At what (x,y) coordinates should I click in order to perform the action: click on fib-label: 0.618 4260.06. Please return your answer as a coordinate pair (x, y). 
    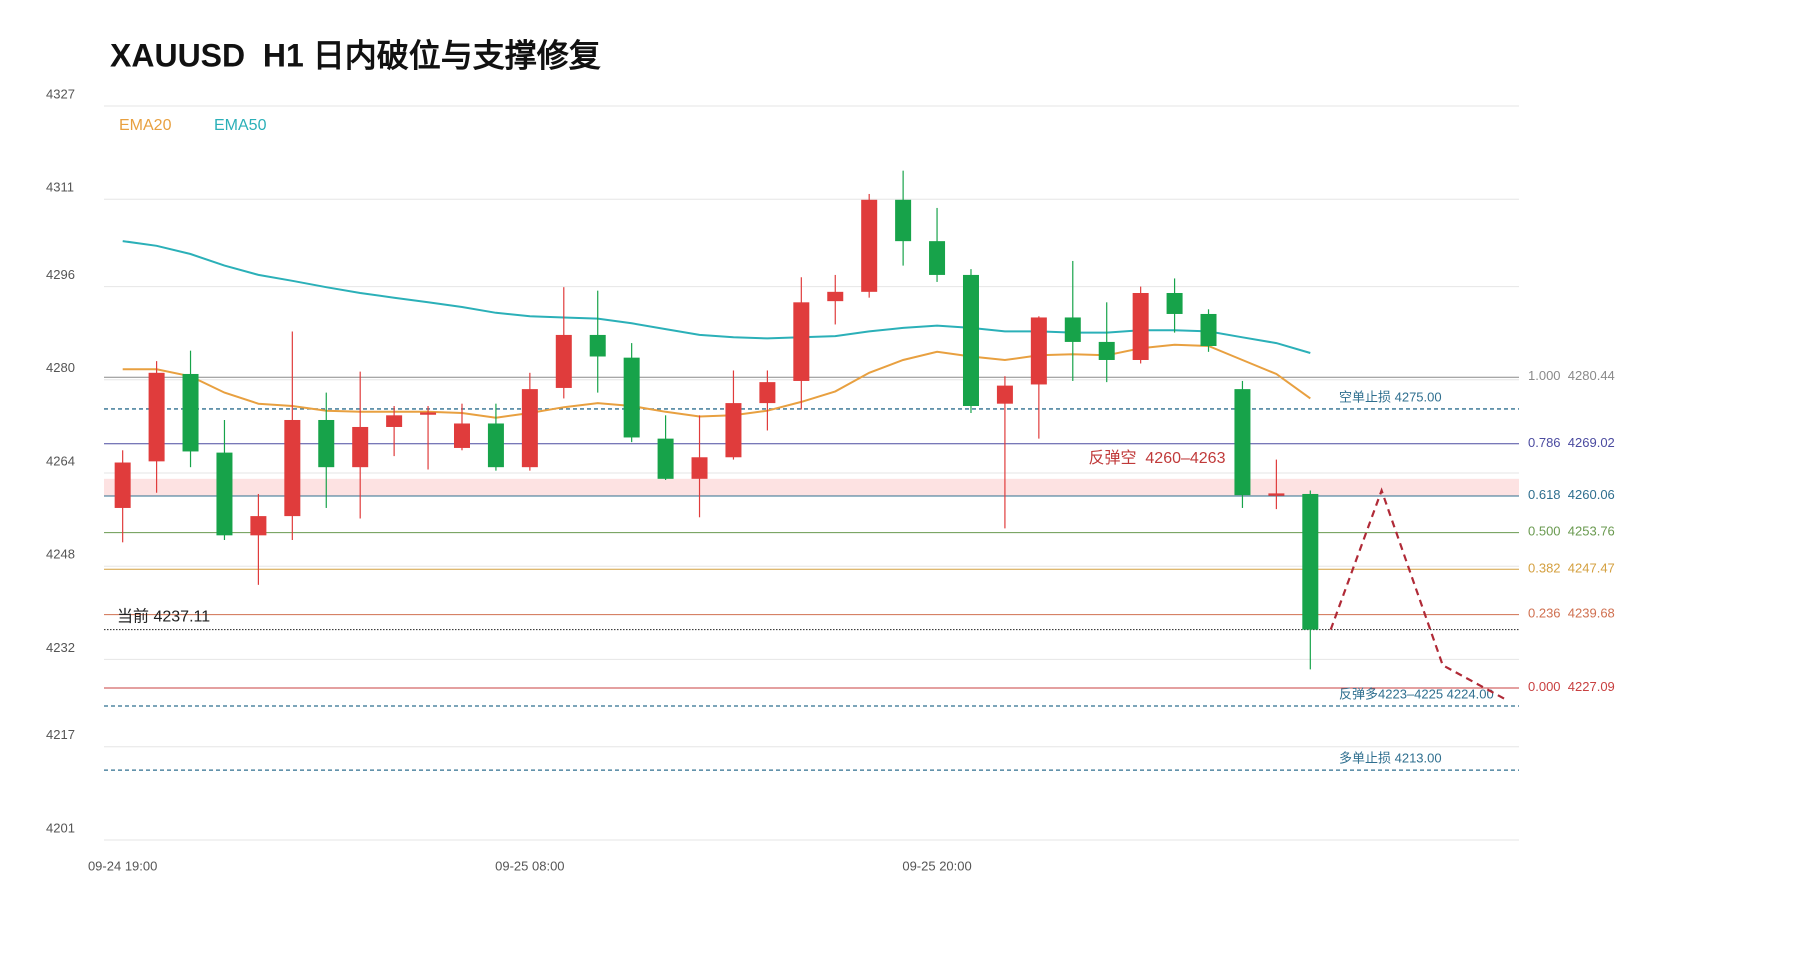
    Looking at the image, I should click on (1571, 494).